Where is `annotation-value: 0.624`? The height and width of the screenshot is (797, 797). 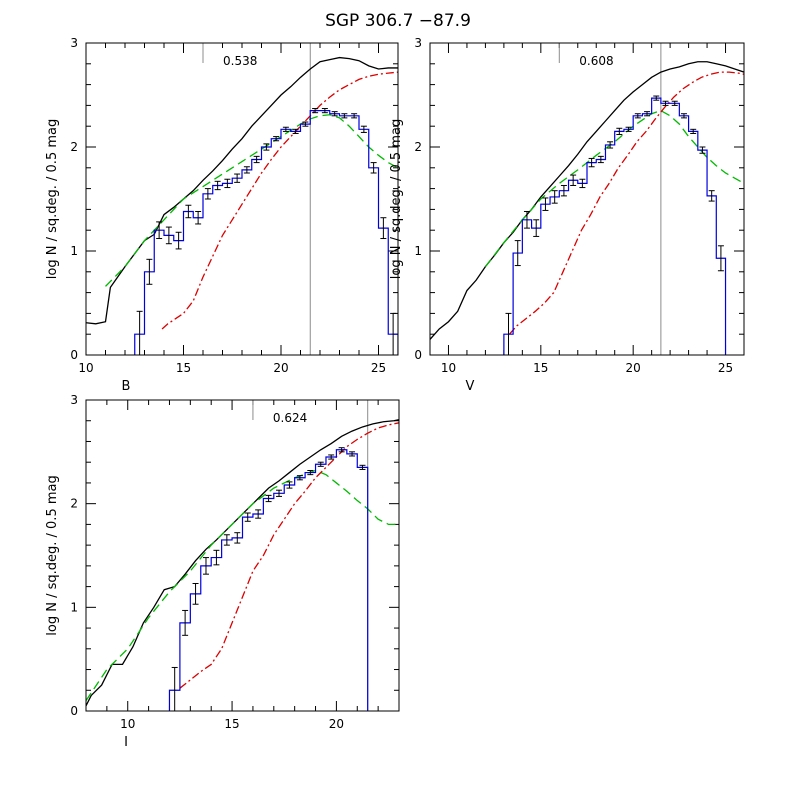
annotation-value: 0.624 is located at coordinates (290, 418).